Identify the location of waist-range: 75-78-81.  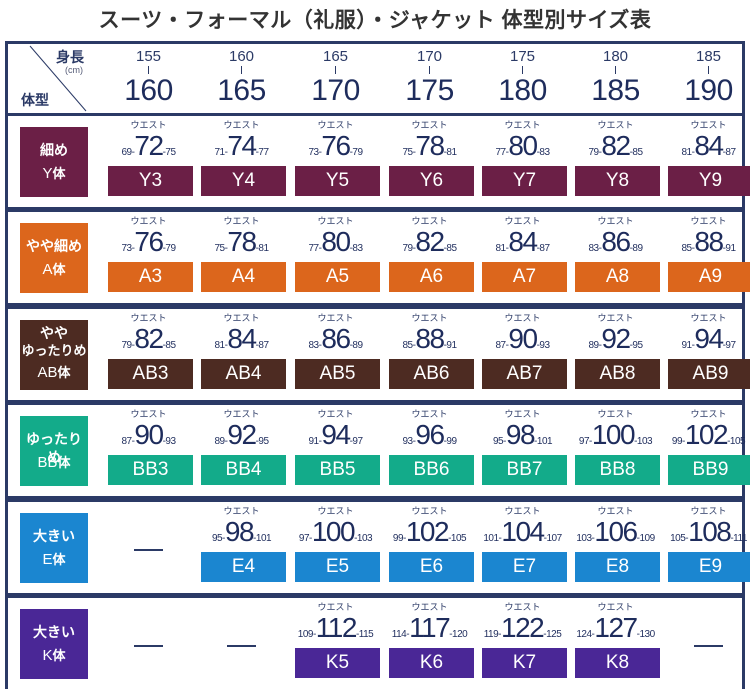
(241, 242).